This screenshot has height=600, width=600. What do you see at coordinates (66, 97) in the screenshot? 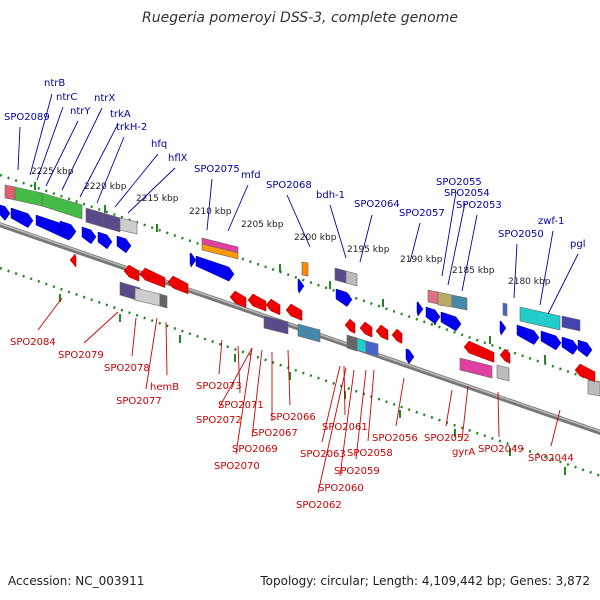
I see `forward-gene-label: ntrC` at bounding box center [66, 97].